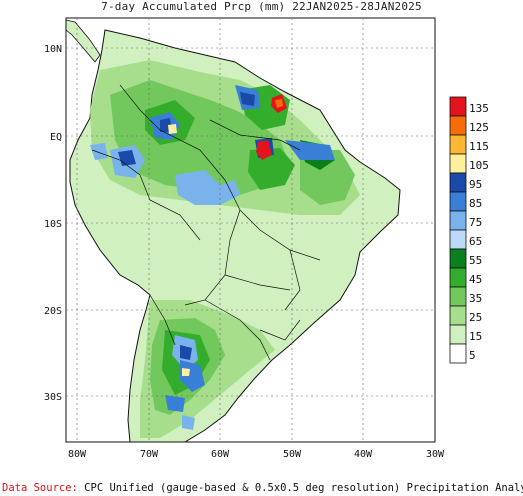  What do you see at coordinates (220, 454) in the screenshot?
I see `lon-label: 60W` at bounding box center [220, 454].